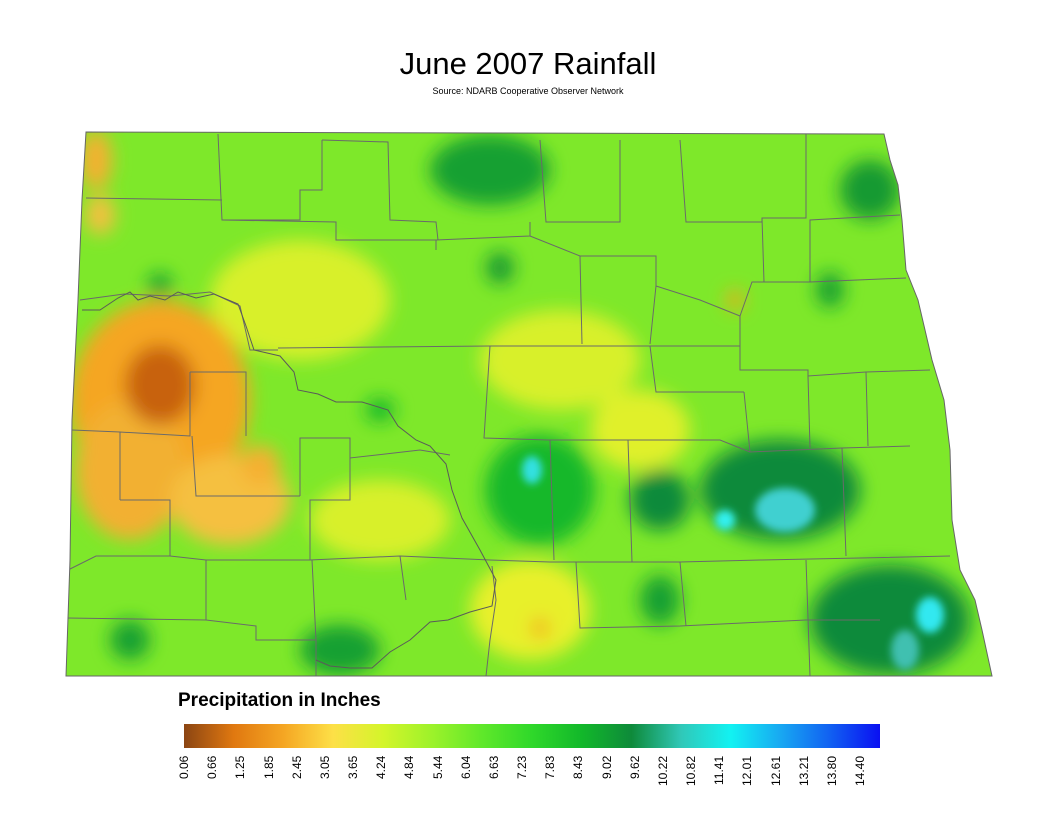  Describe the element at coordinates (803, 771) in the screenshot. I see `legend-tick-label: 13.21` at that location.